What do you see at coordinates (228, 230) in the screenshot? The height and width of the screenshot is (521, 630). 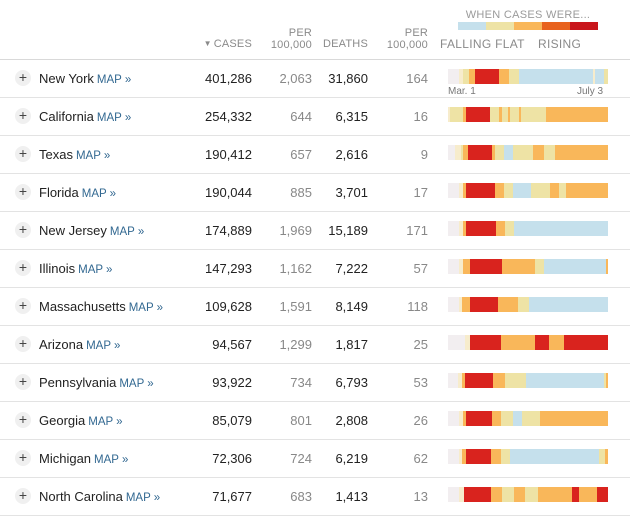 I see `cases-value: 174,889` at bounding box center [228, 230].